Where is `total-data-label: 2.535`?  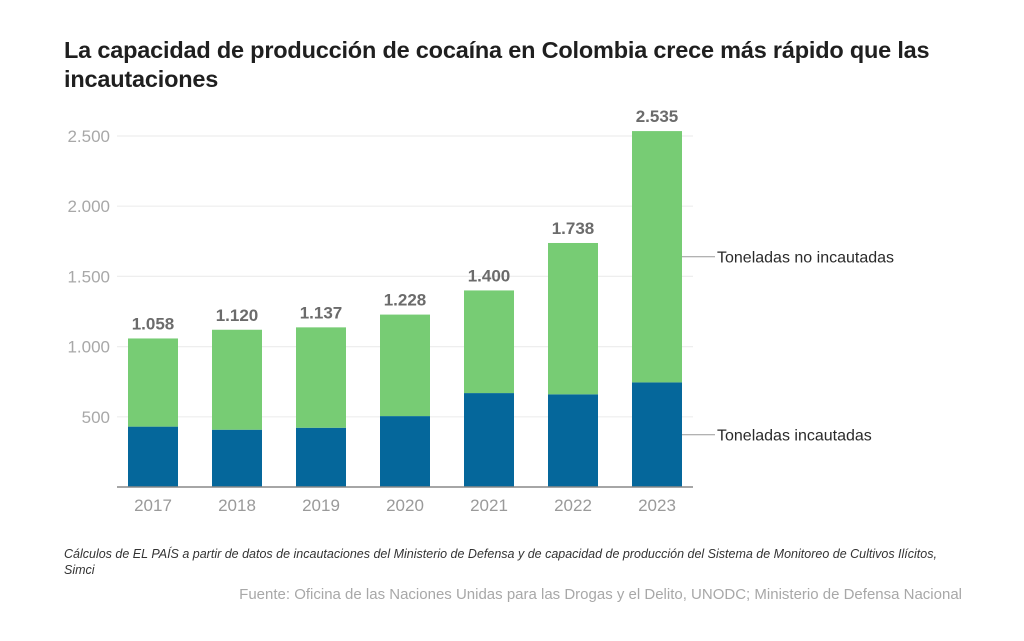 total-data-label: 2.535 is located at coordinates (657, 116).